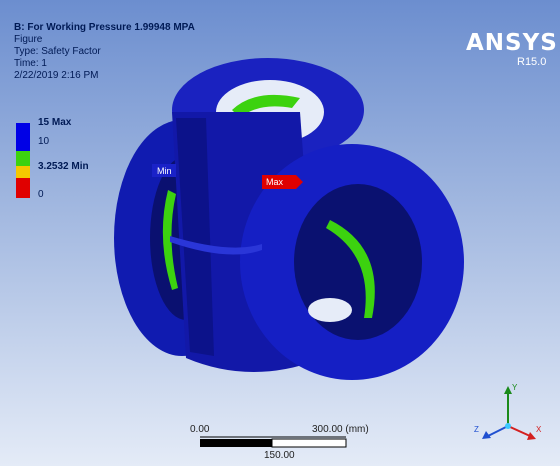 Image resolution: width=560 pixels, height=466 pixels. What do you see at coordinates (486, 435) in the screenshot?
I see `z-axis-arrow` at bounding box center [486, 435].